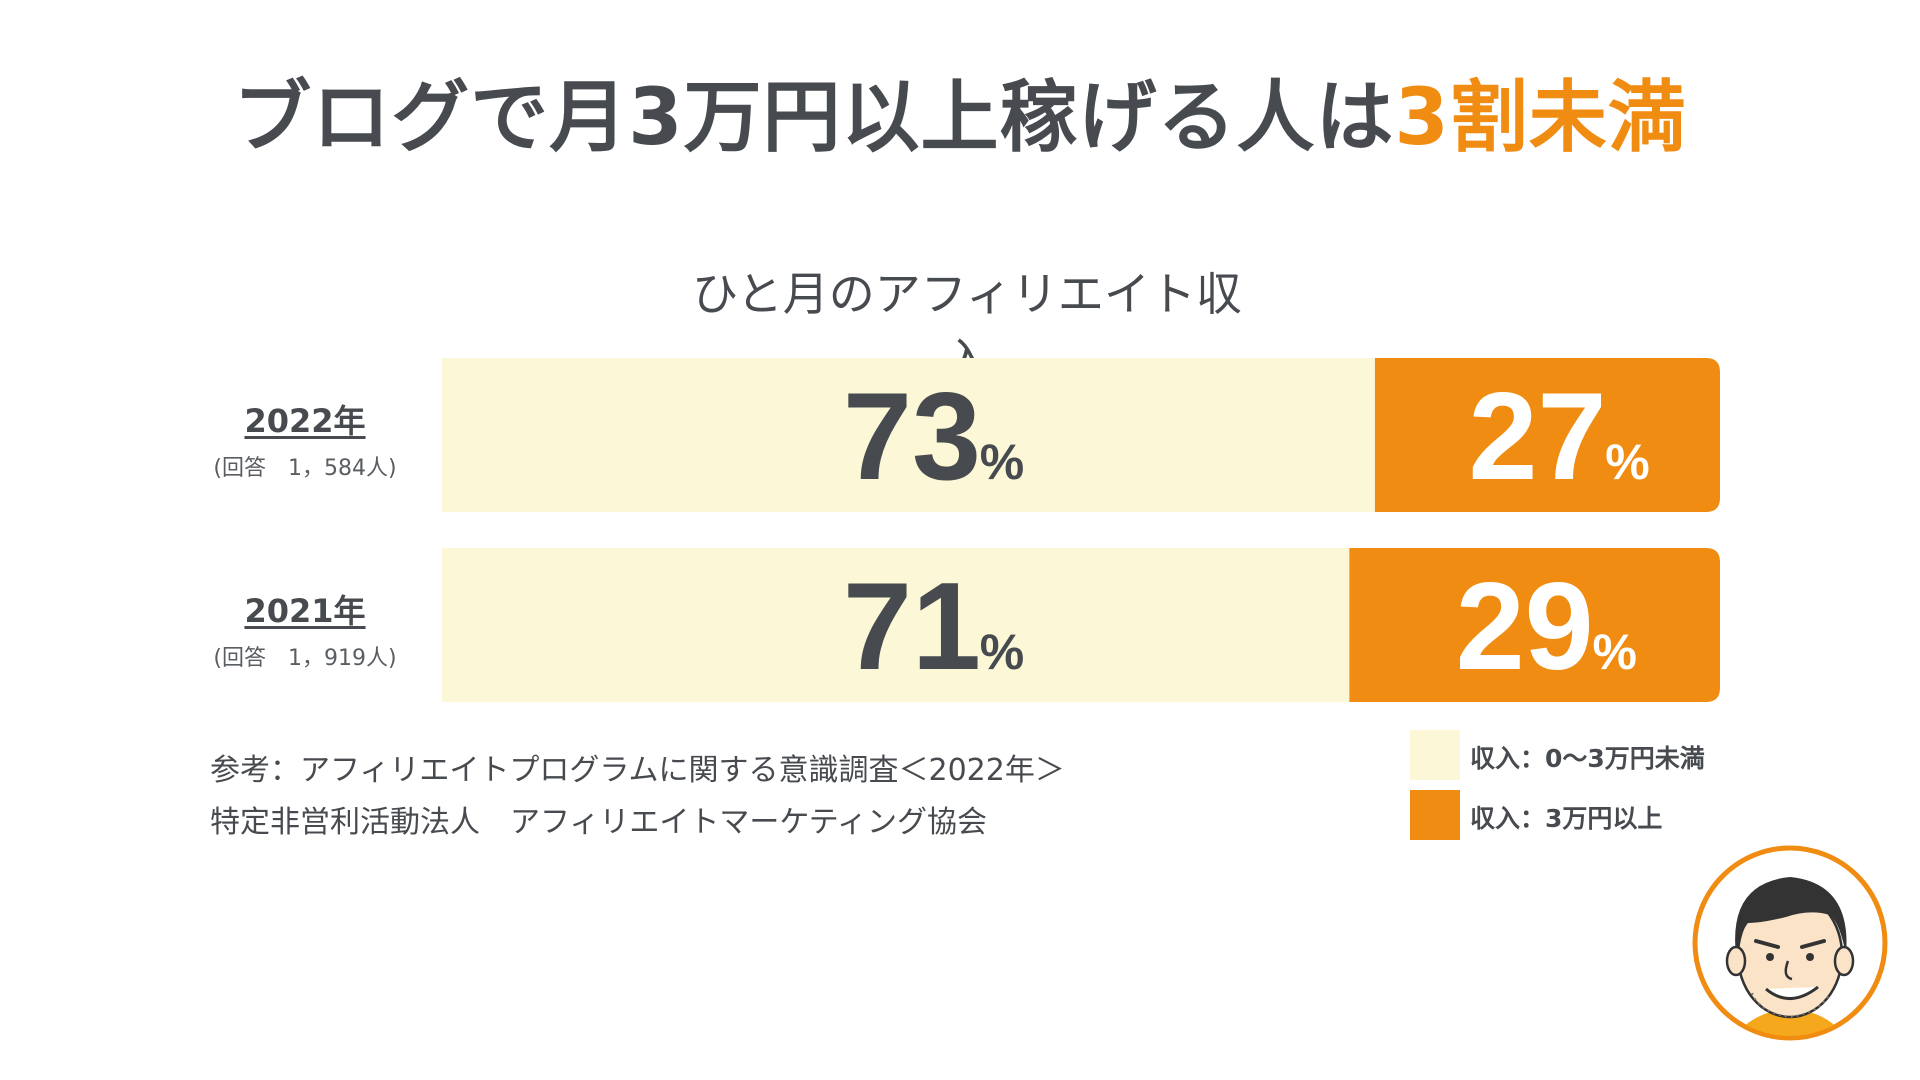  What do you see at coordinates (1614, 652) in the screenshot?
I see `unit-label-high-1: %` at bounding box center [1614, 652].